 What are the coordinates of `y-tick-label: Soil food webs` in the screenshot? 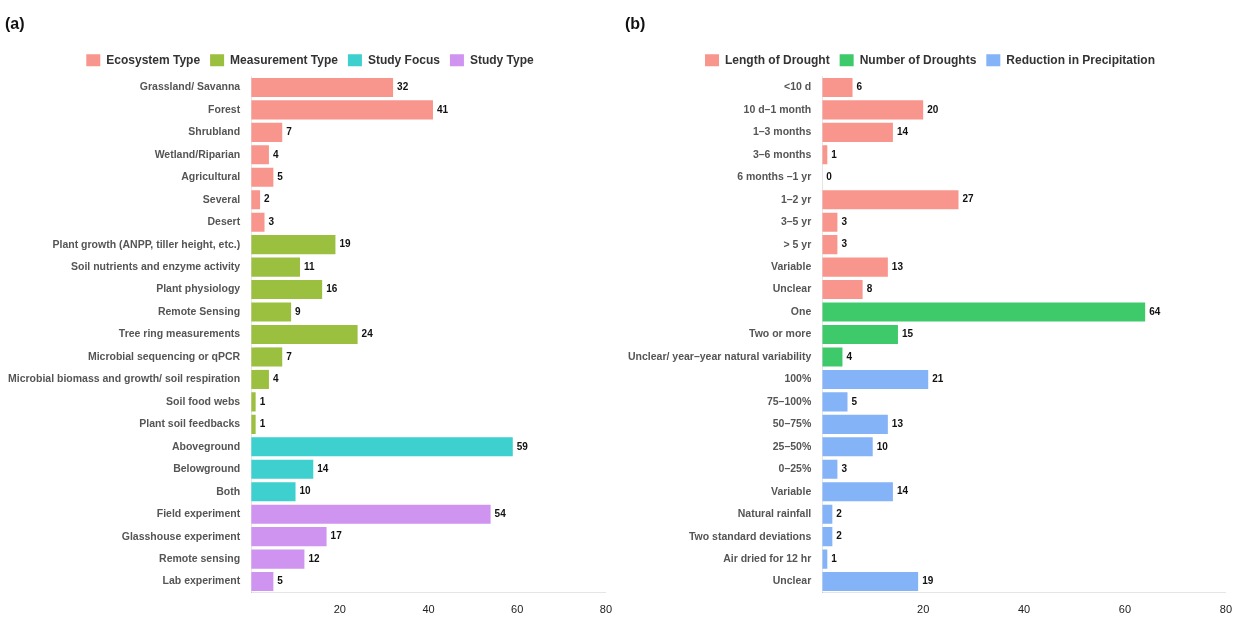 It's located at (203, 400).